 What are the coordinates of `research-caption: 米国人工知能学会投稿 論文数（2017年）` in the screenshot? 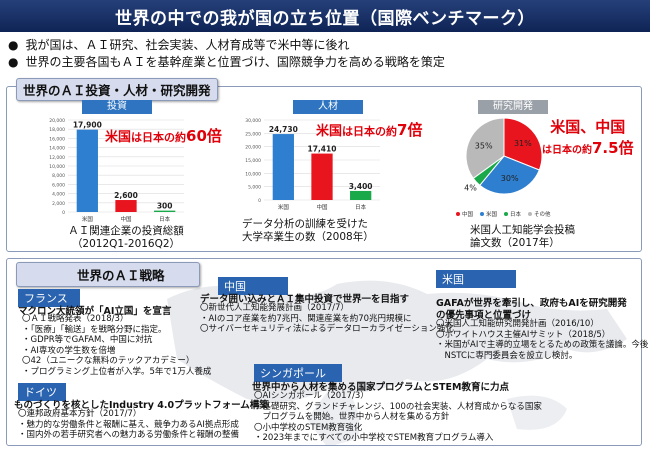 It's located at (522, 236).